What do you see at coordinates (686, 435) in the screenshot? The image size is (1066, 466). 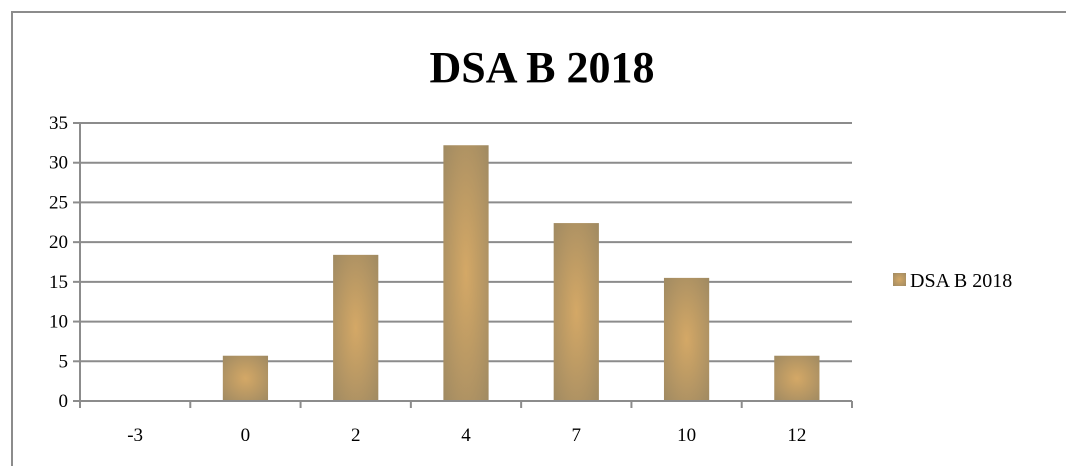 I see `x-tick-label: 10` at bounding box center [686, 435].